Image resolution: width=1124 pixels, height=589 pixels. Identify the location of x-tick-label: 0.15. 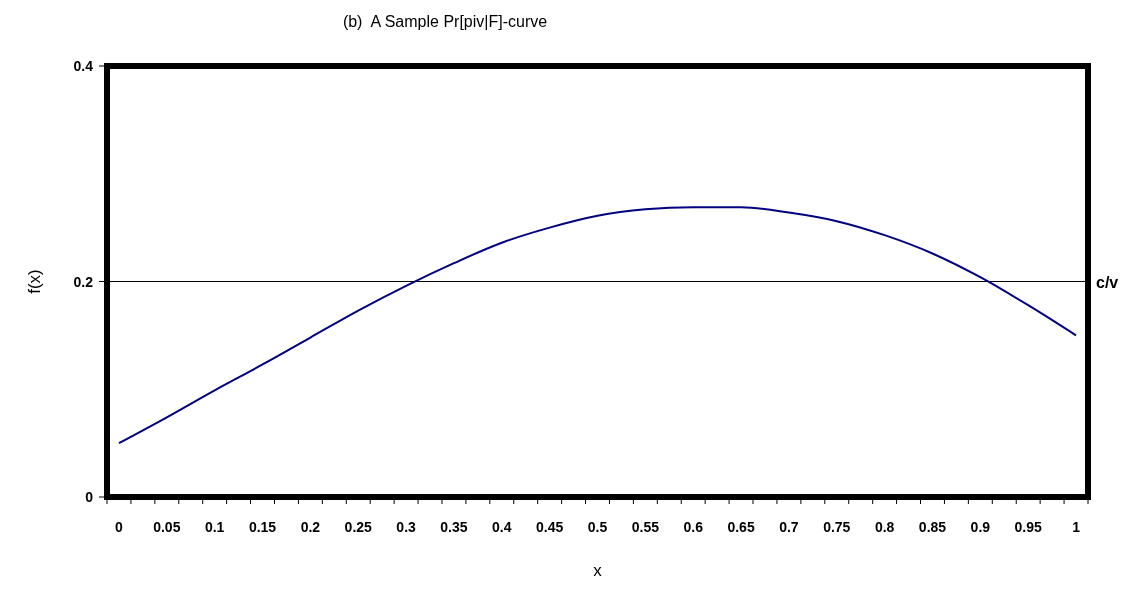
(262, 527).